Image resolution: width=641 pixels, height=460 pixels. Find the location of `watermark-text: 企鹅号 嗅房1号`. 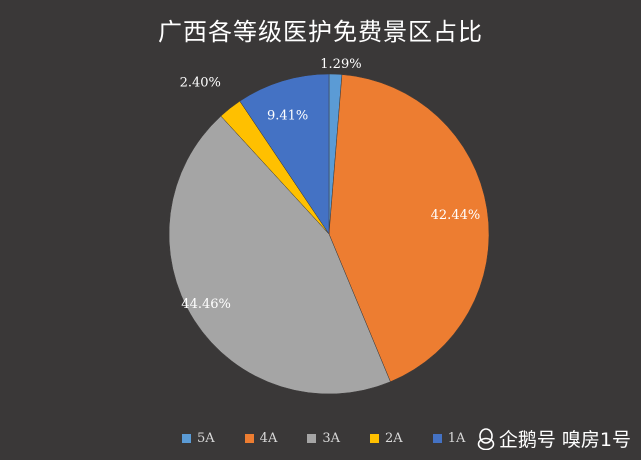

watermark-text: 企鹅号 嗅房1号 is located at coordinates (564, 440).